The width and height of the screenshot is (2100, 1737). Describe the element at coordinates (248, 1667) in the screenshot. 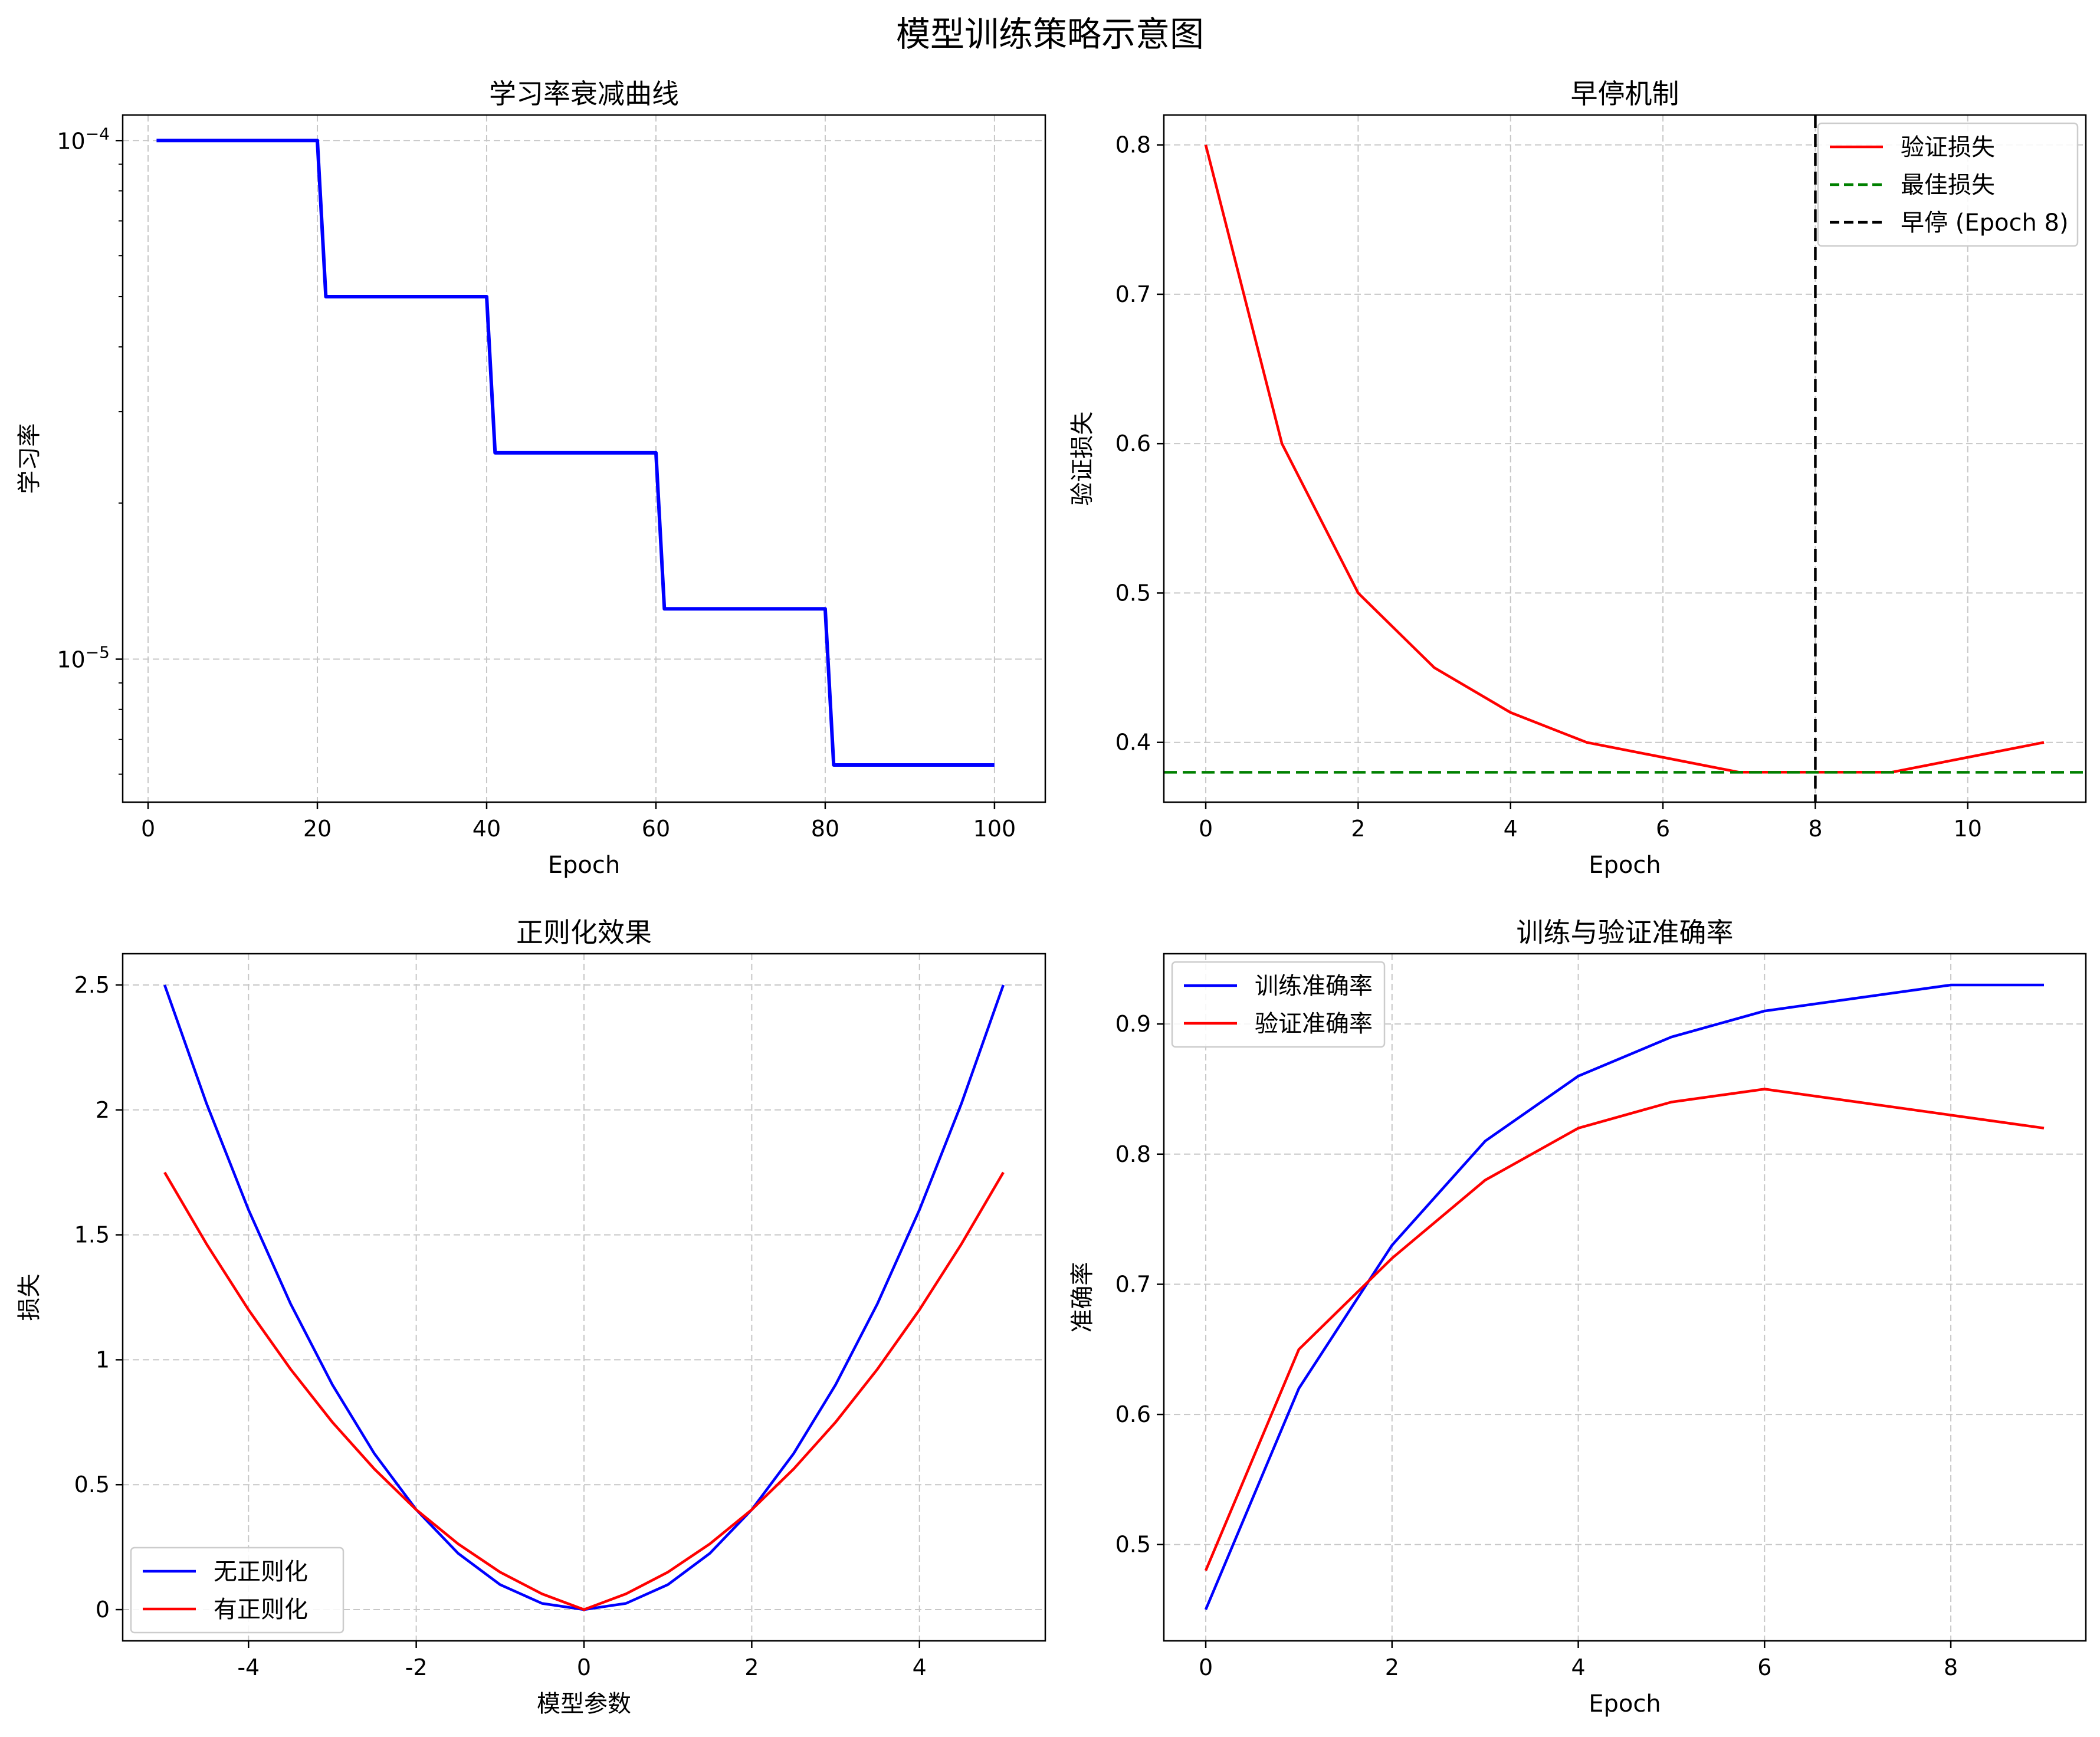

I see `x-tick-label: -4` at that location.